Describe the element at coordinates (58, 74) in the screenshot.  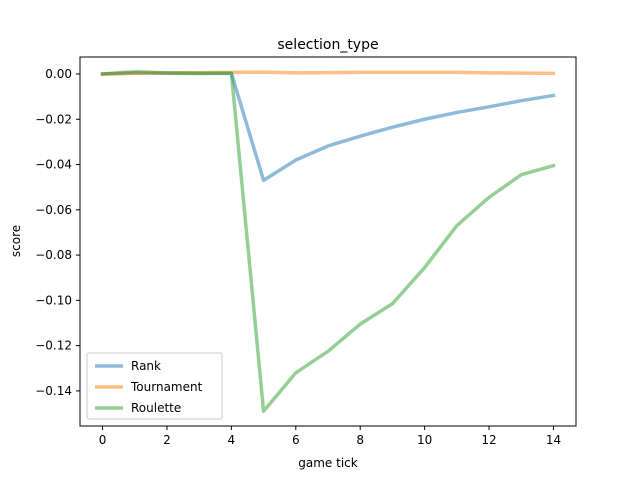
I see `y-tick-label: 0.00` at that location.